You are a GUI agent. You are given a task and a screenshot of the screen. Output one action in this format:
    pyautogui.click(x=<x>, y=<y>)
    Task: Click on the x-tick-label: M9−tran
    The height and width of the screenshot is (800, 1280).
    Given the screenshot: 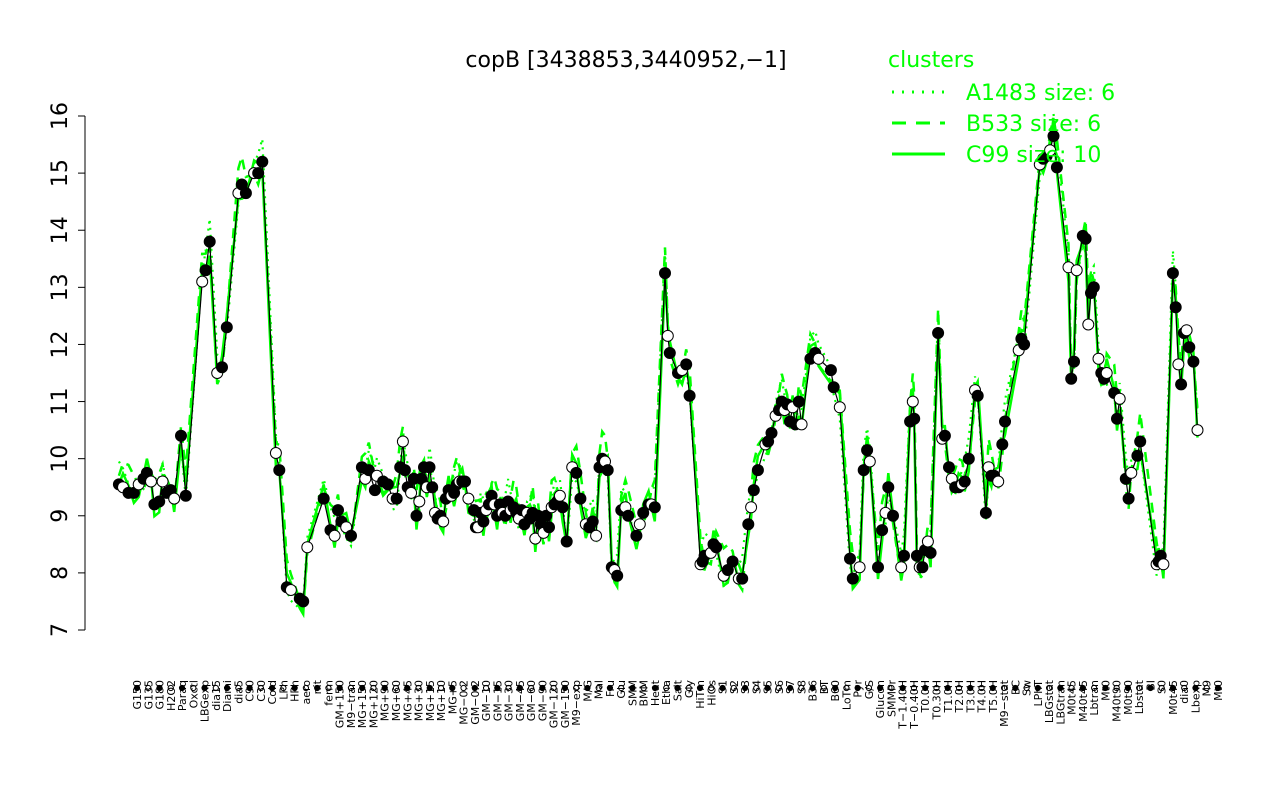 What is the action you would take?
    pyautogui.click(x=351, y=704)
    